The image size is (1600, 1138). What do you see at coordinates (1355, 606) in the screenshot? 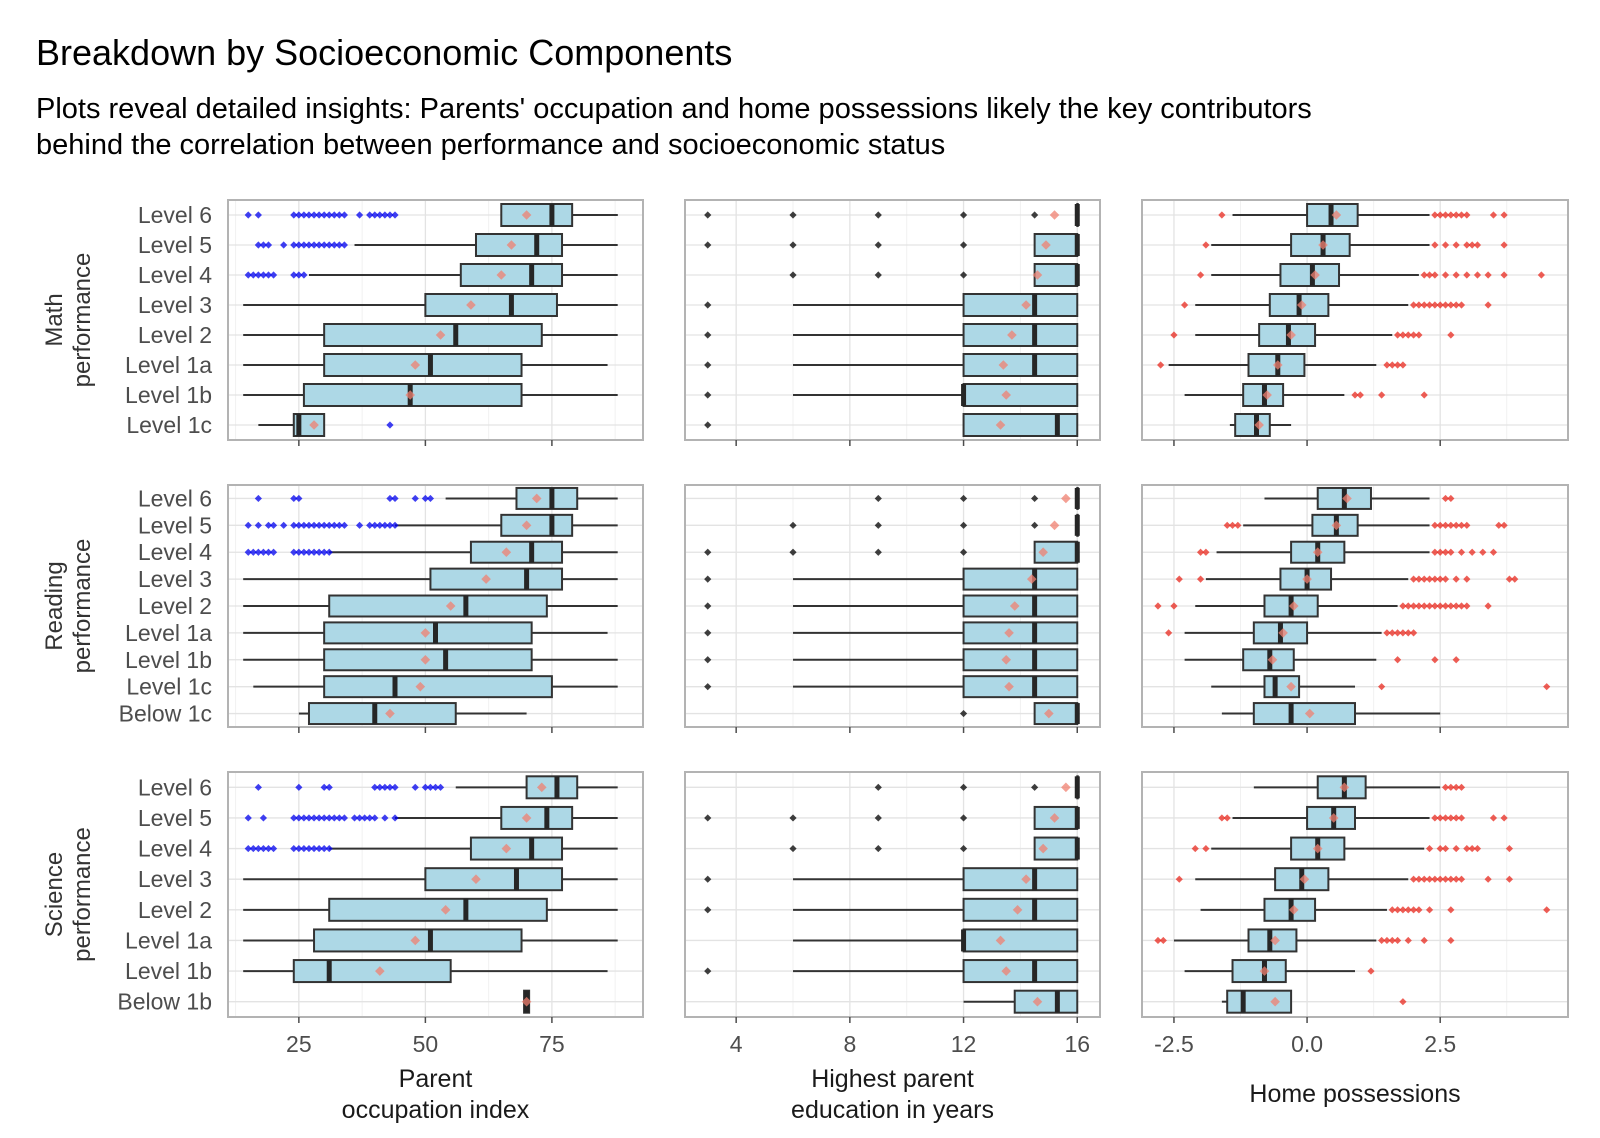
I see `panel-border` at bounding box center [1355, 606].